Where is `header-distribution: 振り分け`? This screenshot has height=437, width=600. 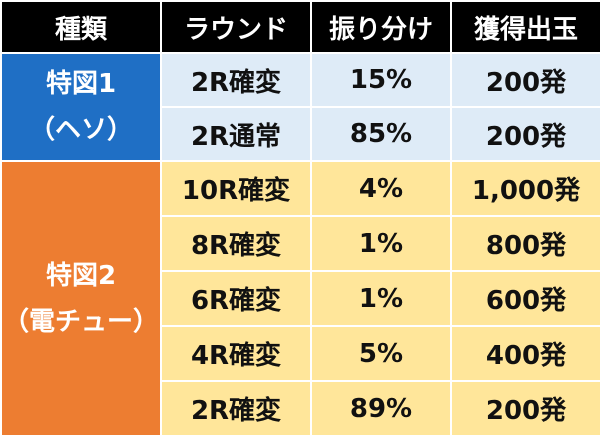
header-distribution: 振り分け is located at coordinates (381, 27).